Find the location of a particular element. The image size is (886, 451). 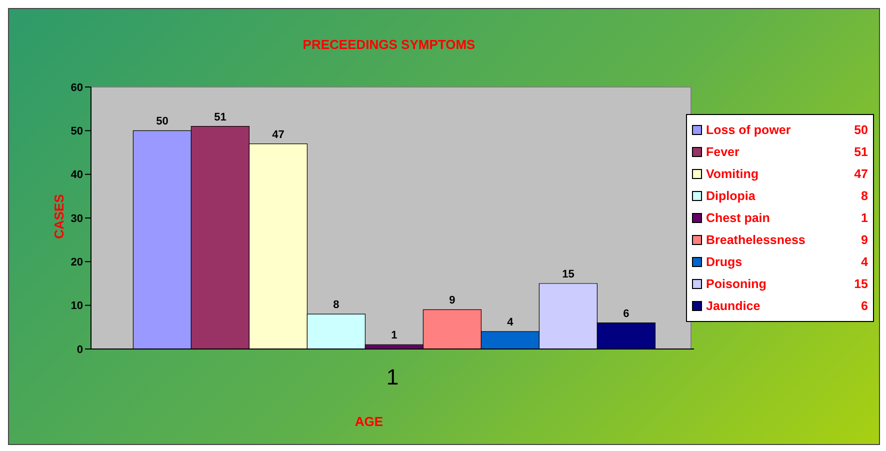

text: 51 is located at coordinates (861, 152).